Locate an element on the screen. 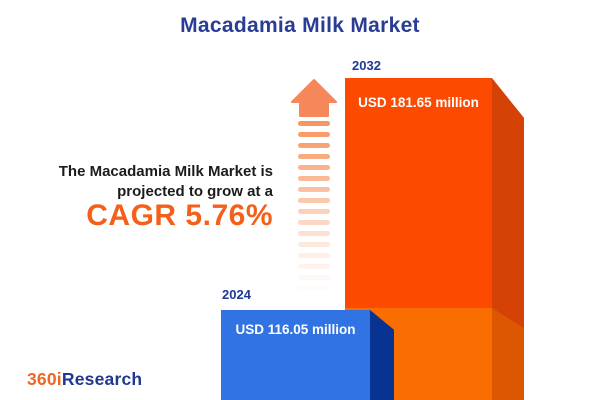 The height and width of the screenshot is (400, 600). brand-logo: 360iResearch is located at coordinates (84, 379).